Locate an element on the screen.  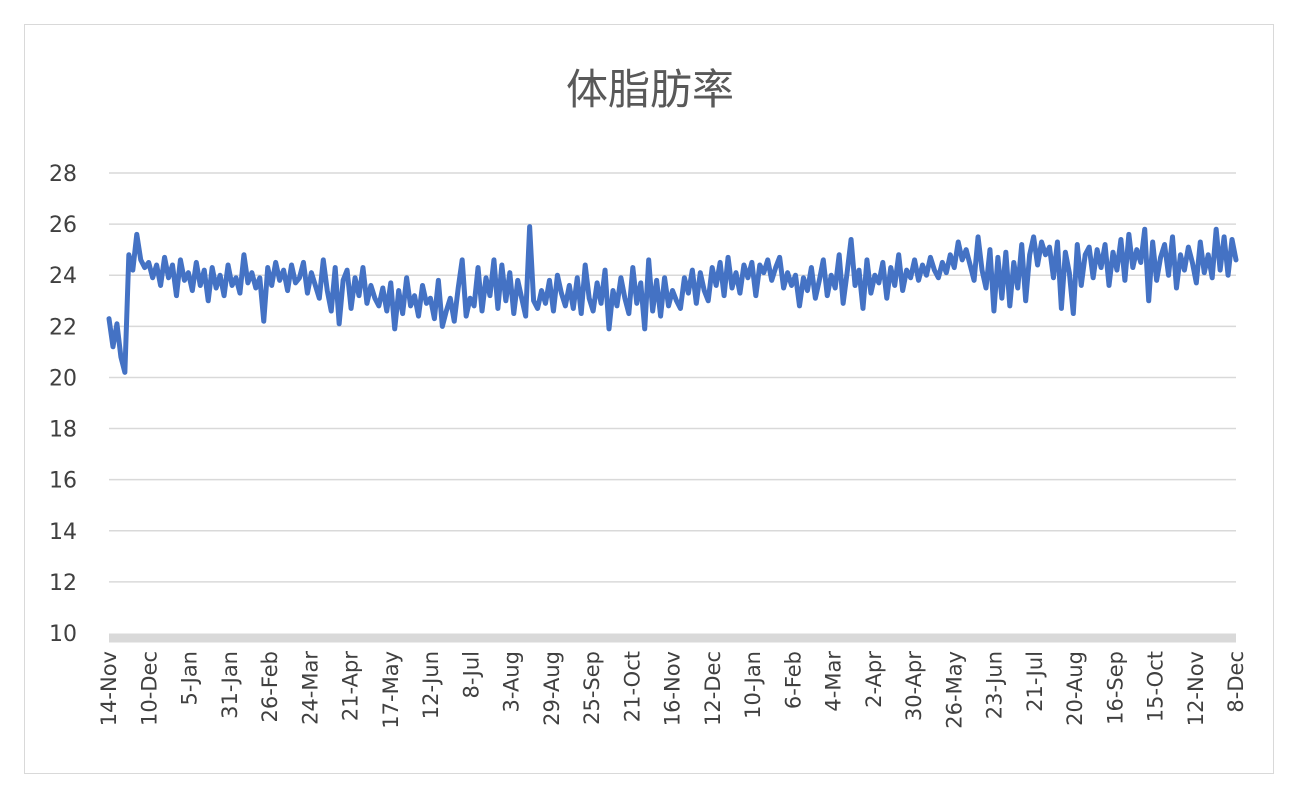
y-tick-label: 18 is located at coordinates (63, 430).